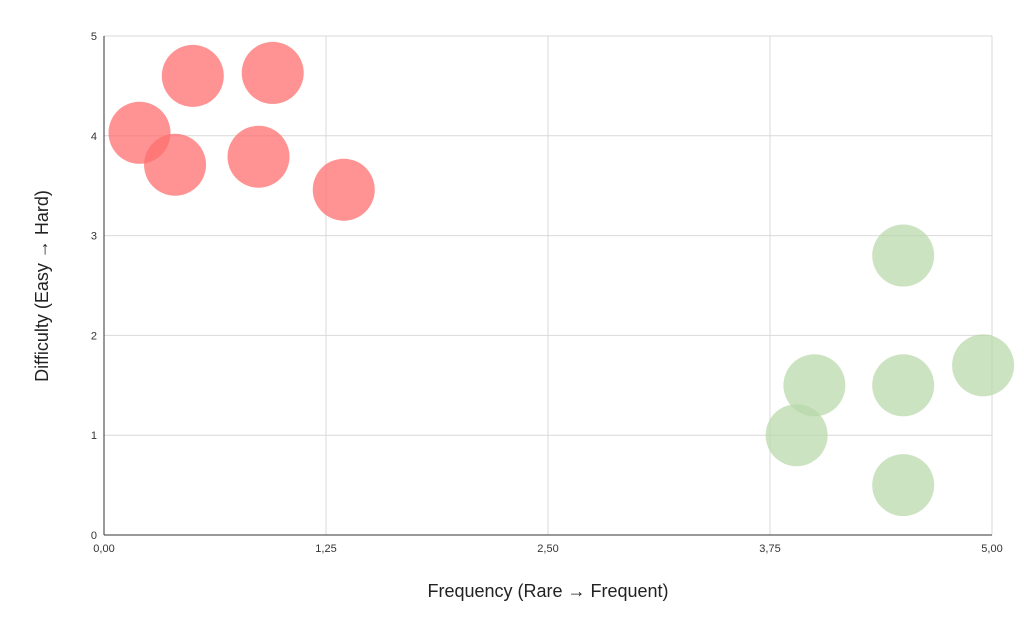 This screenshot has height=633, width=1024. What do you see at coordinates (94, 536) in the screenshot?
I see `y-tick-label: 0` at bounding box center [94, 536].